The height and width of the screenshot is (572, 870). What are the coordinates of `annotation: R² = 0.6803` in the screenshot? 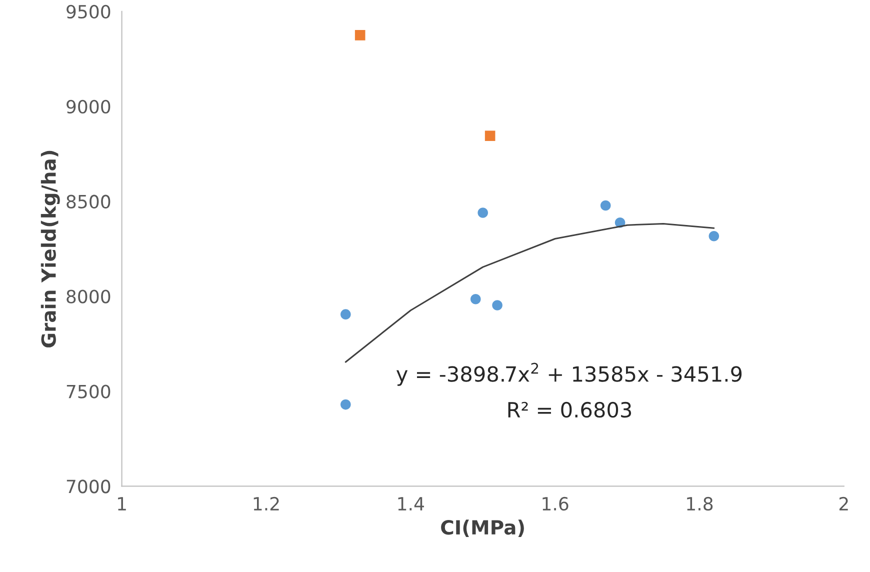 It's located at (570, 410).